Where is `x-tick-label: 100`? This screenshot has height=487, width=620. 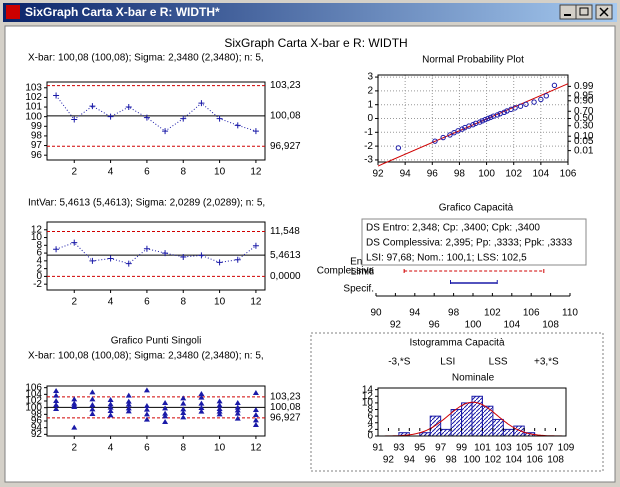 x-tick-label: 100 is located at coordinates (486, 174).